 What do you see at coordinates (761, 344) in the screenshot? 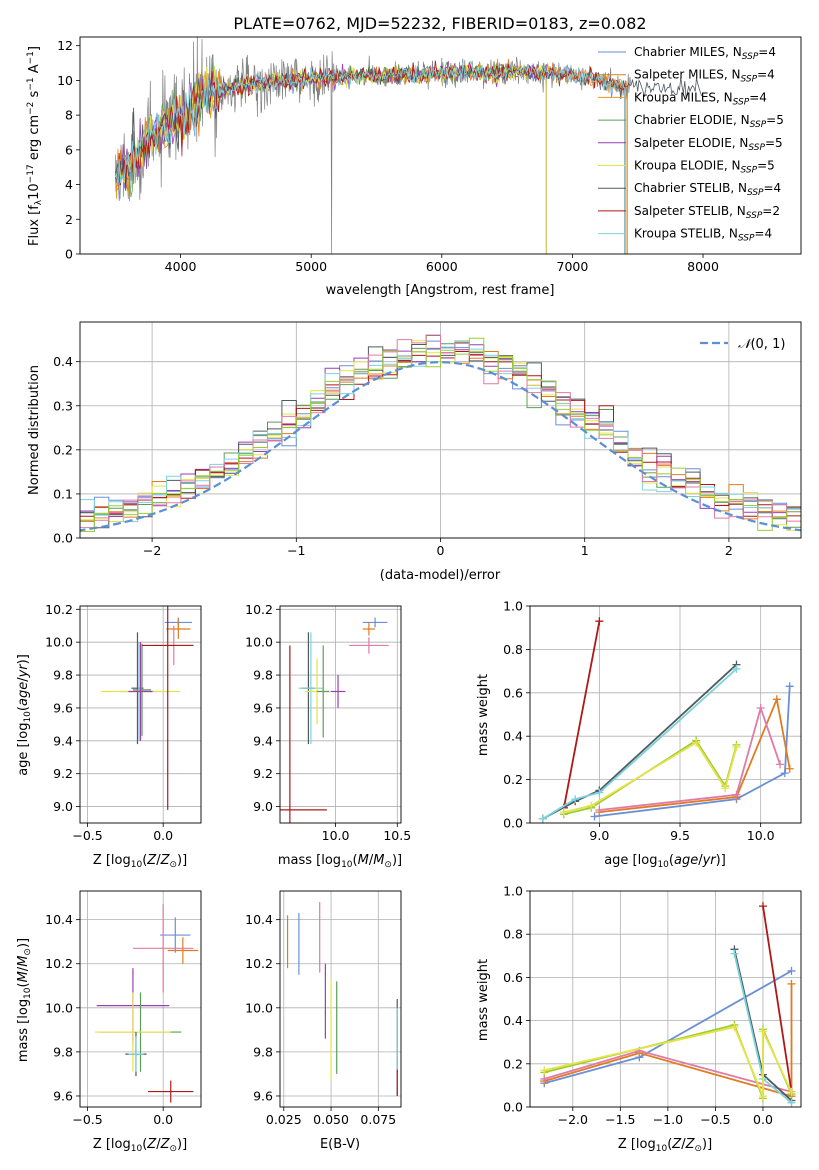
I see `legend-entry: 𝒩(0, 1)` at bounding box center [761, 344].